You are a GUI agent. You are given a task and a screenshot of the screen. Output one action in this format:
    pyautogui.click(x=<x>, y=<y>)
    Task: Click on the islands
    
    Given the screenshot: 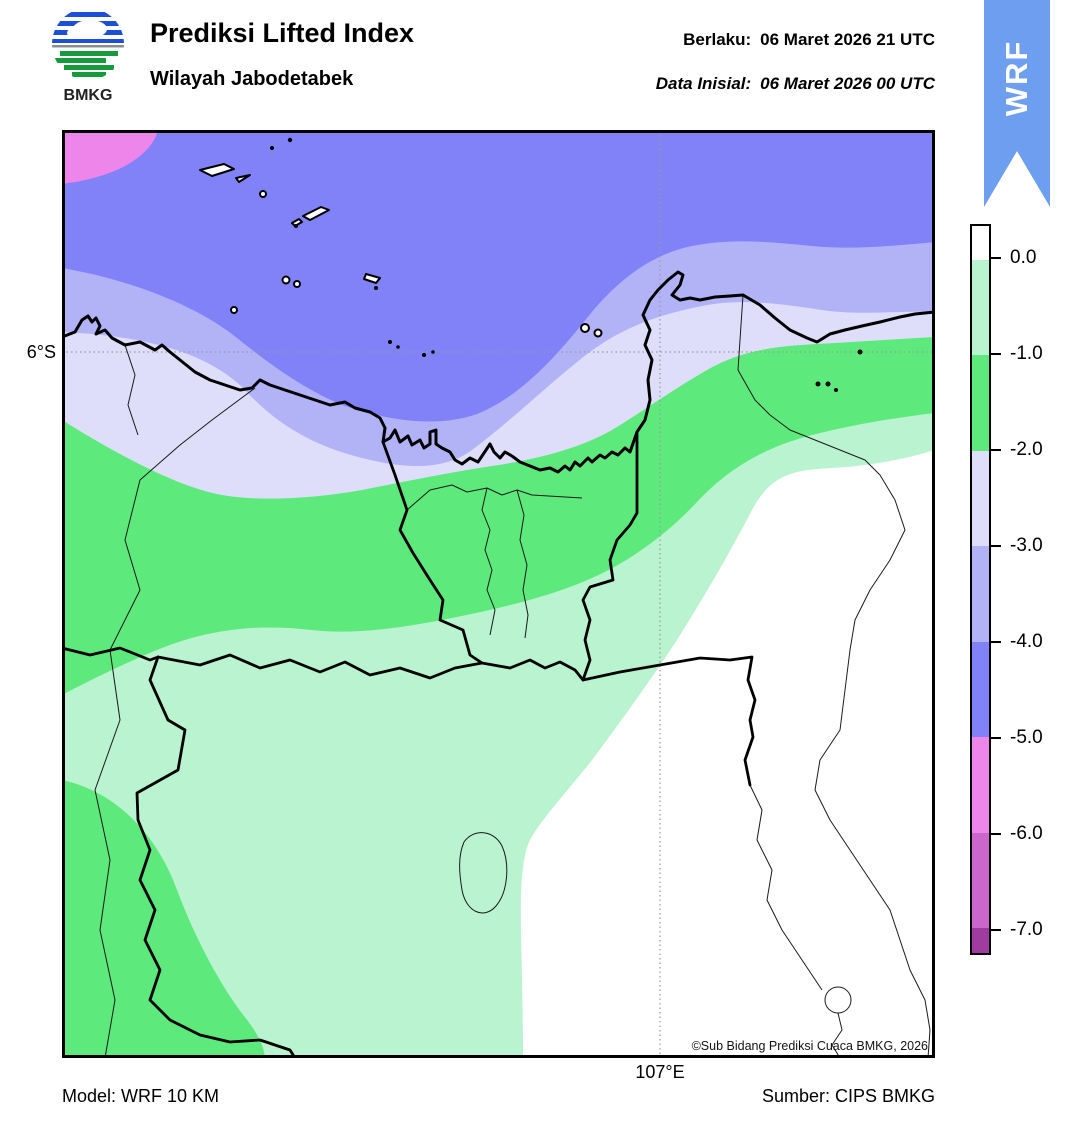 What is the action you would take?
    pyautogui.click(x=531, y=264)
    